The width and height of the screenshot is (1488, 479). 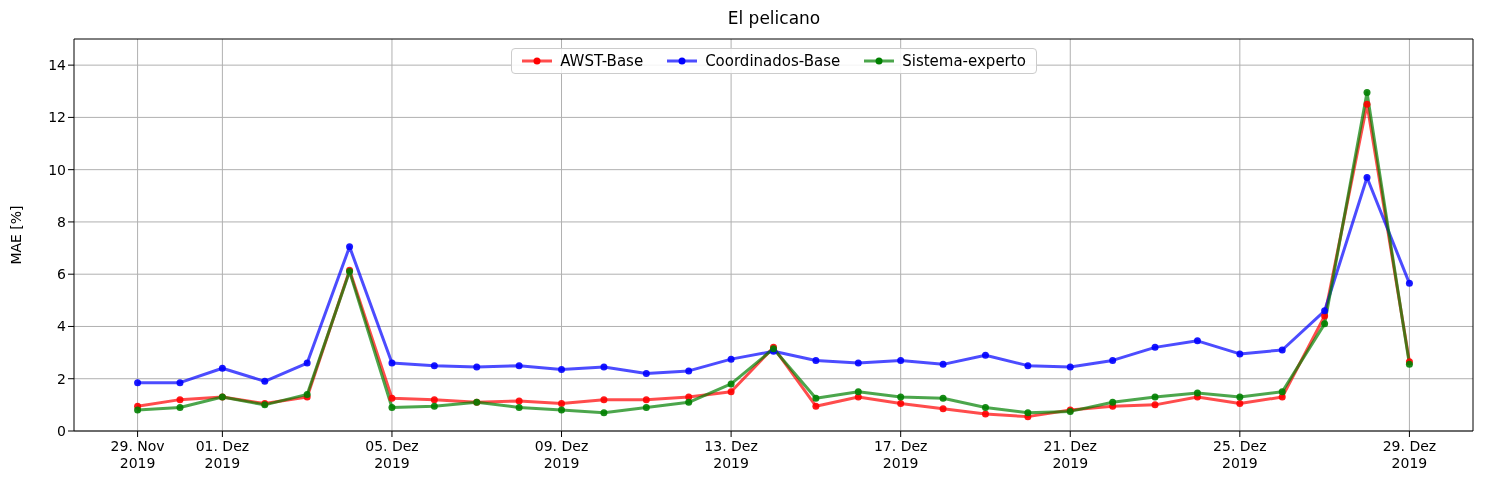 I want to click on y-tick-label: 8, so click(x=61, y=221).